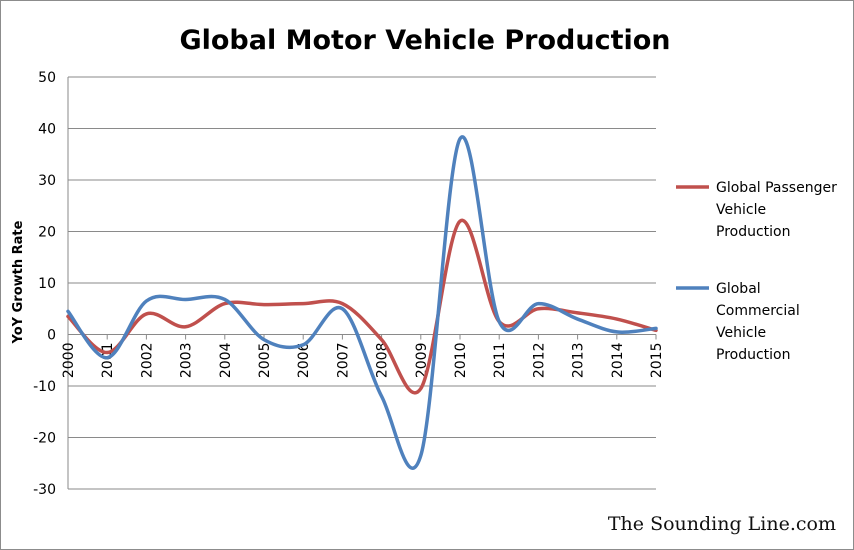 This screenshot has height=550, width=854. Describe the element at coordinates (44, 387) in the screenshot. I see `y-tick-label: -10` at that location.